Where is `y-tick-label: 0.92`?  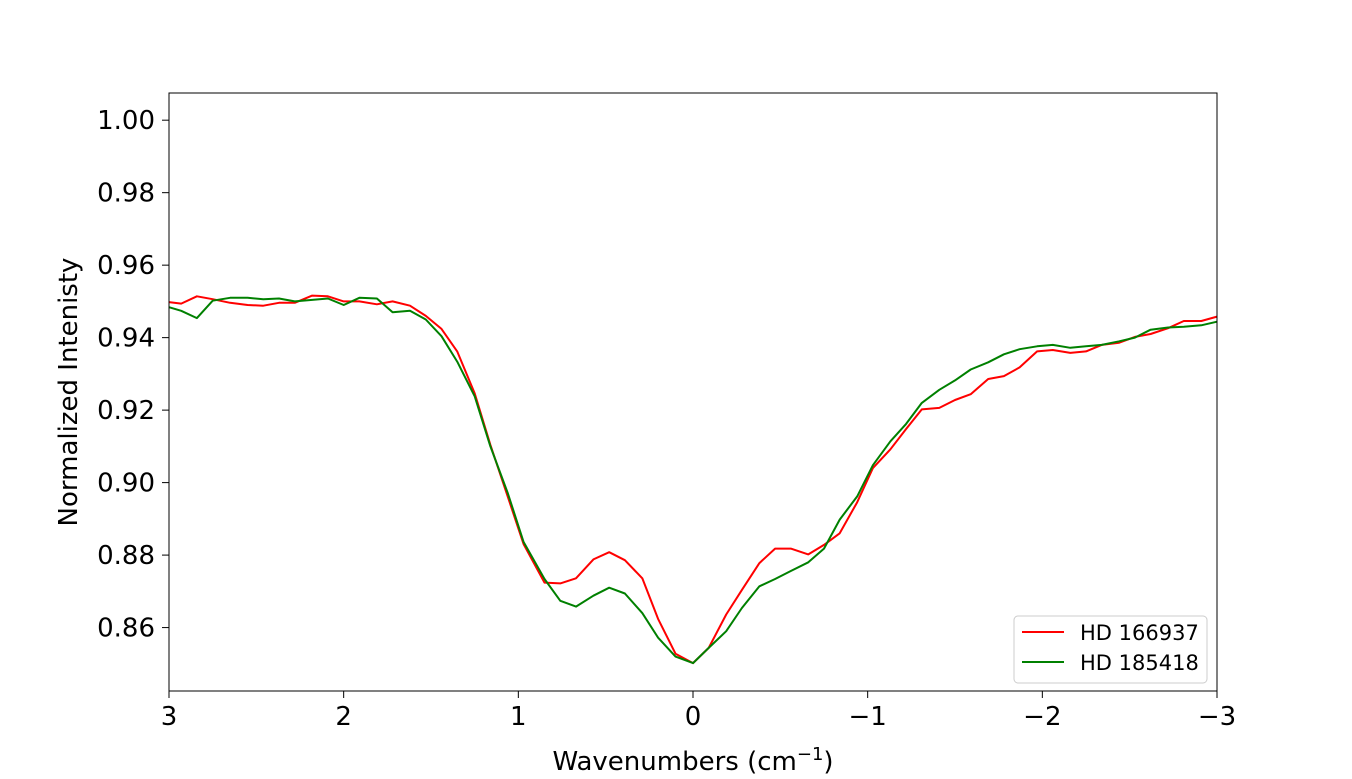 y-tick-label: 0.92 is located at coordinates (126, 411).